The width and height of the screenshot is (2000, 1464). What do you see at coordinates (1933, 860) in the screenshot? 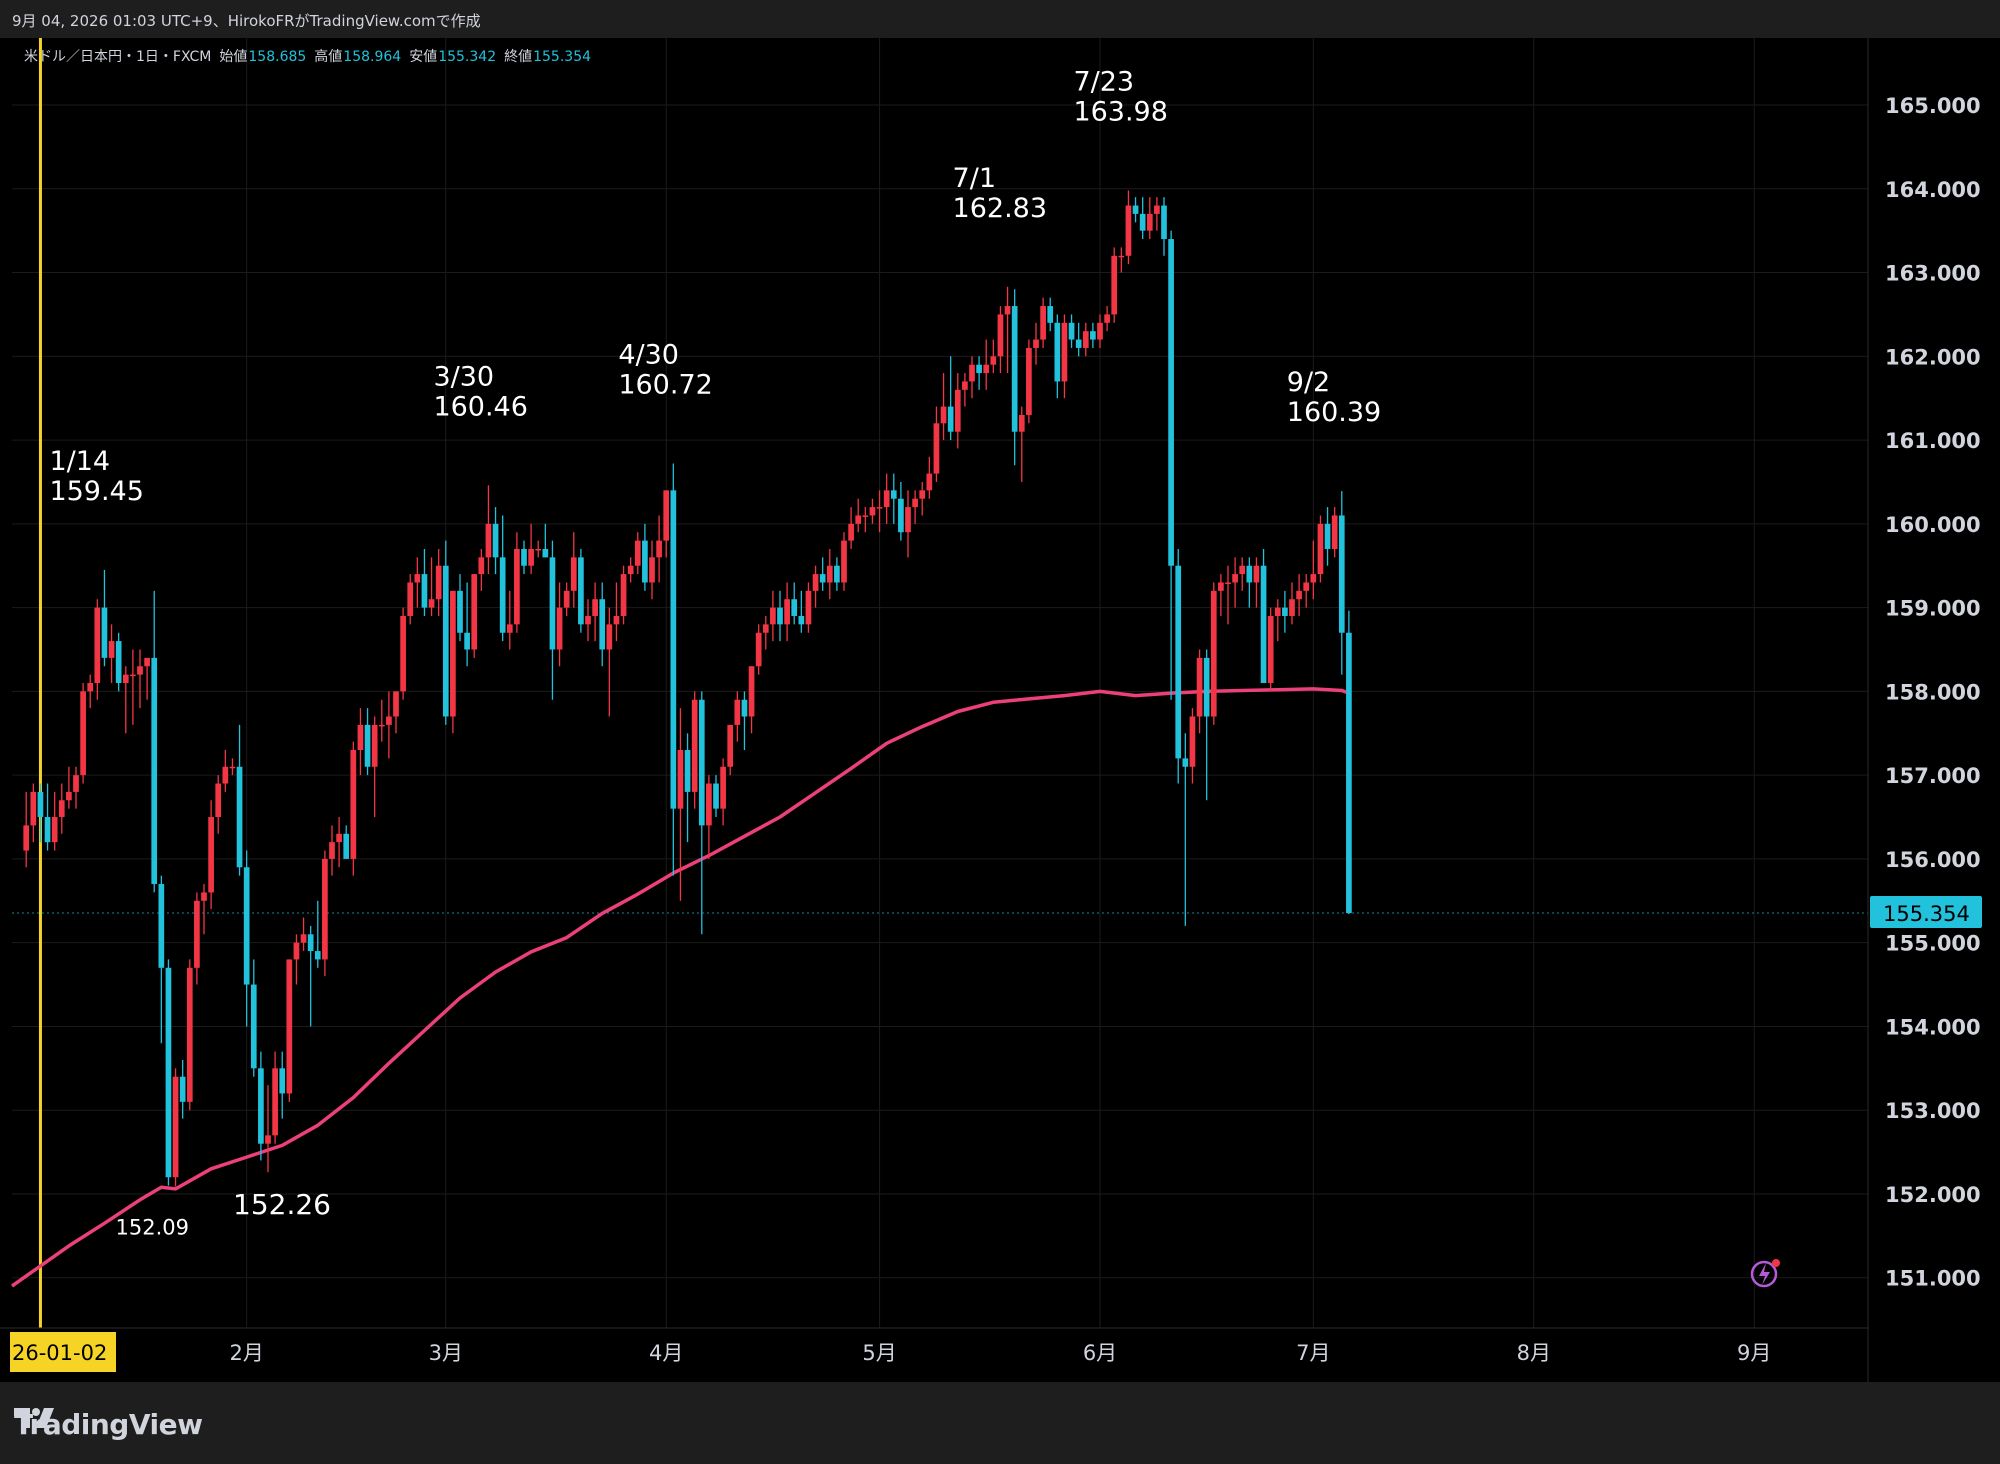
I see `price-tick-label: 156.000` at bounding box center [1933, 860].